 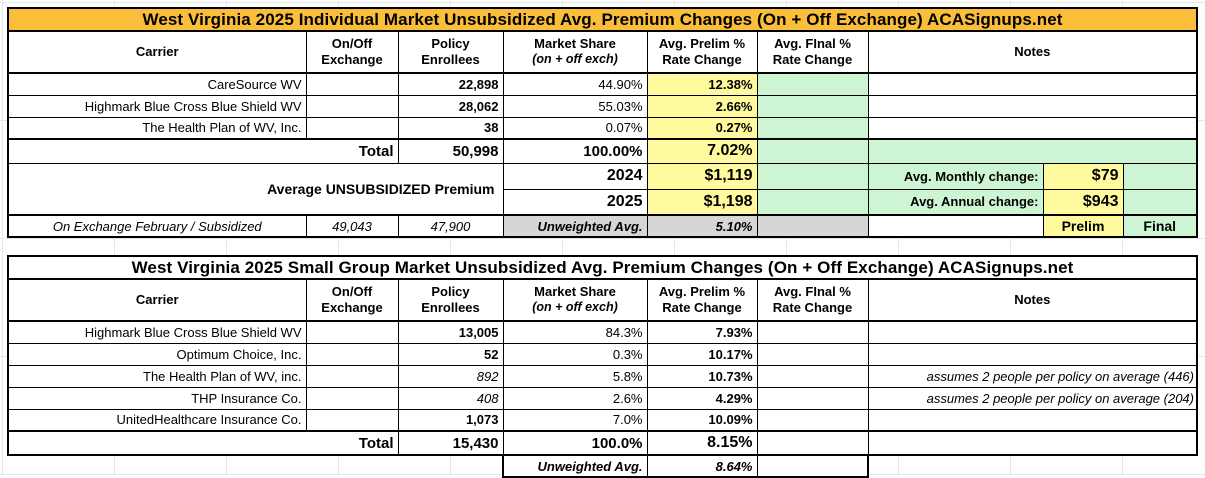 What do you see at coordinates (575, 376) in the screenshot?
I see `share-cell: 5.8%` at bounding box center [575, 376].